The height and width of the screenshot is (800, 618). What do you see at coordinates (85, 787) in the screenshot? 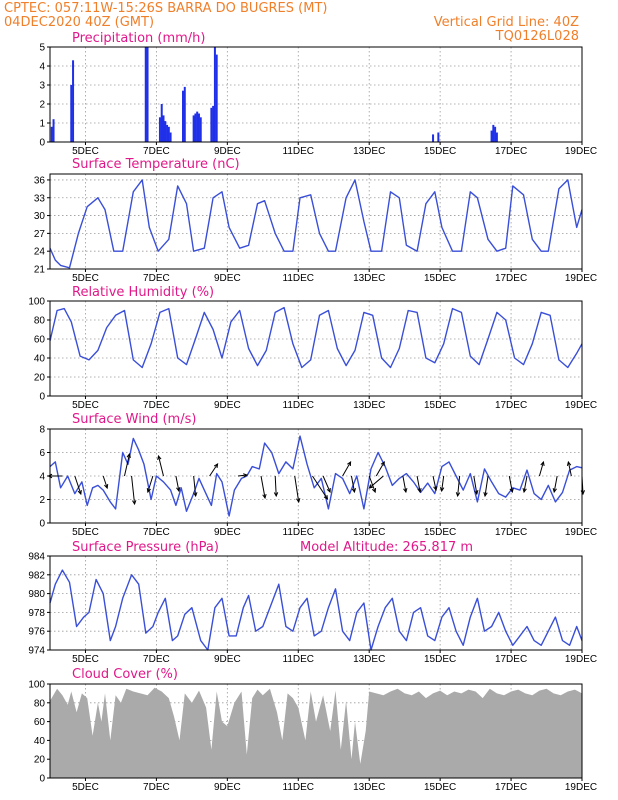
I see `cloud-xtick-label: 5DEC` at bounding box center [85, 787].